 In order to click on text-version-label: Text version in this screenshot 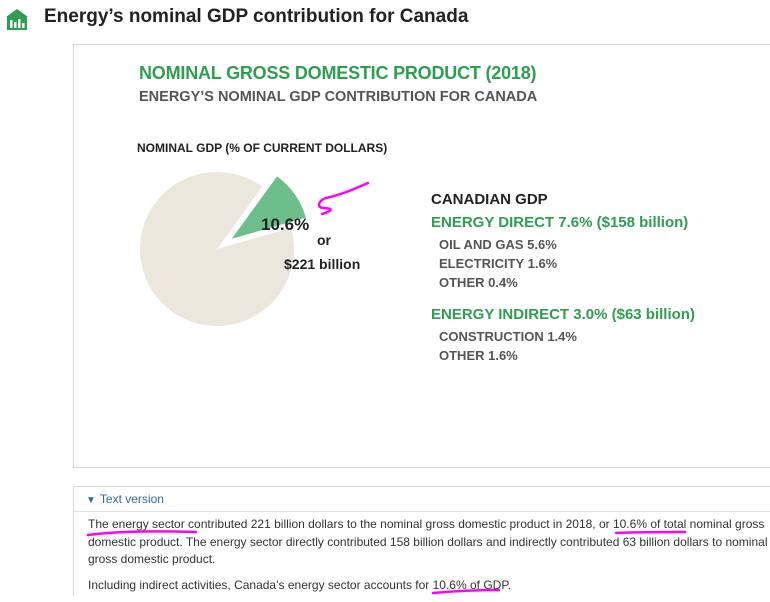, I will do `click(131, 499)`.